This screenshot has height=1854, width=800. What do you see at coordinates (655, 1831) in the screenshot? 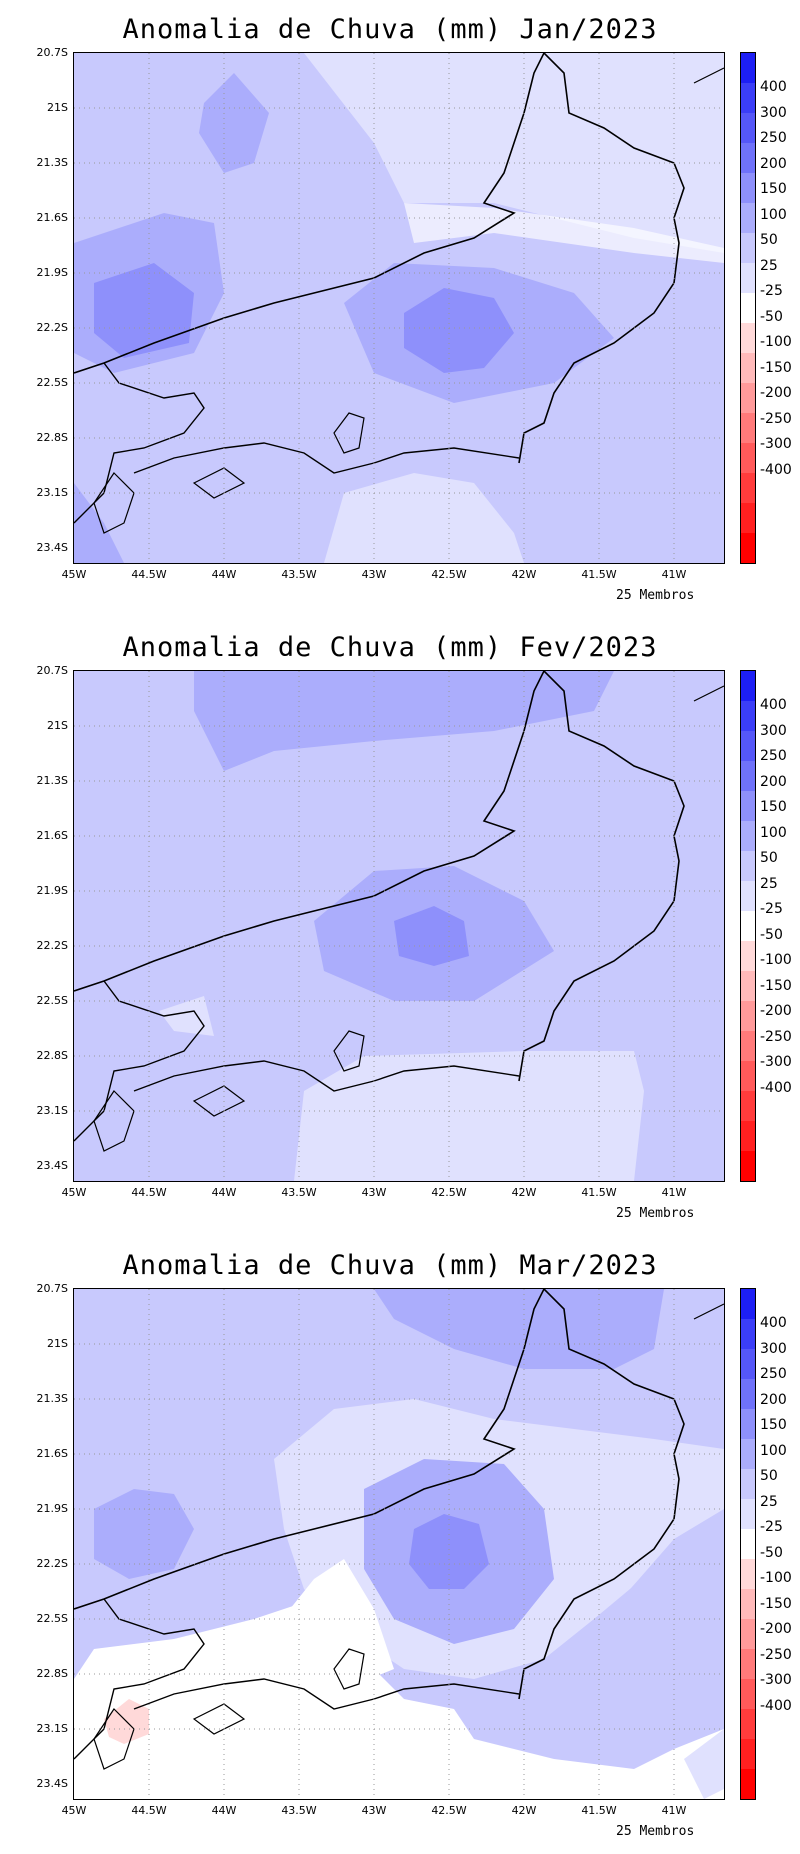
I see `members-footer: 25 Membros` at bounding box center [655, 1831].